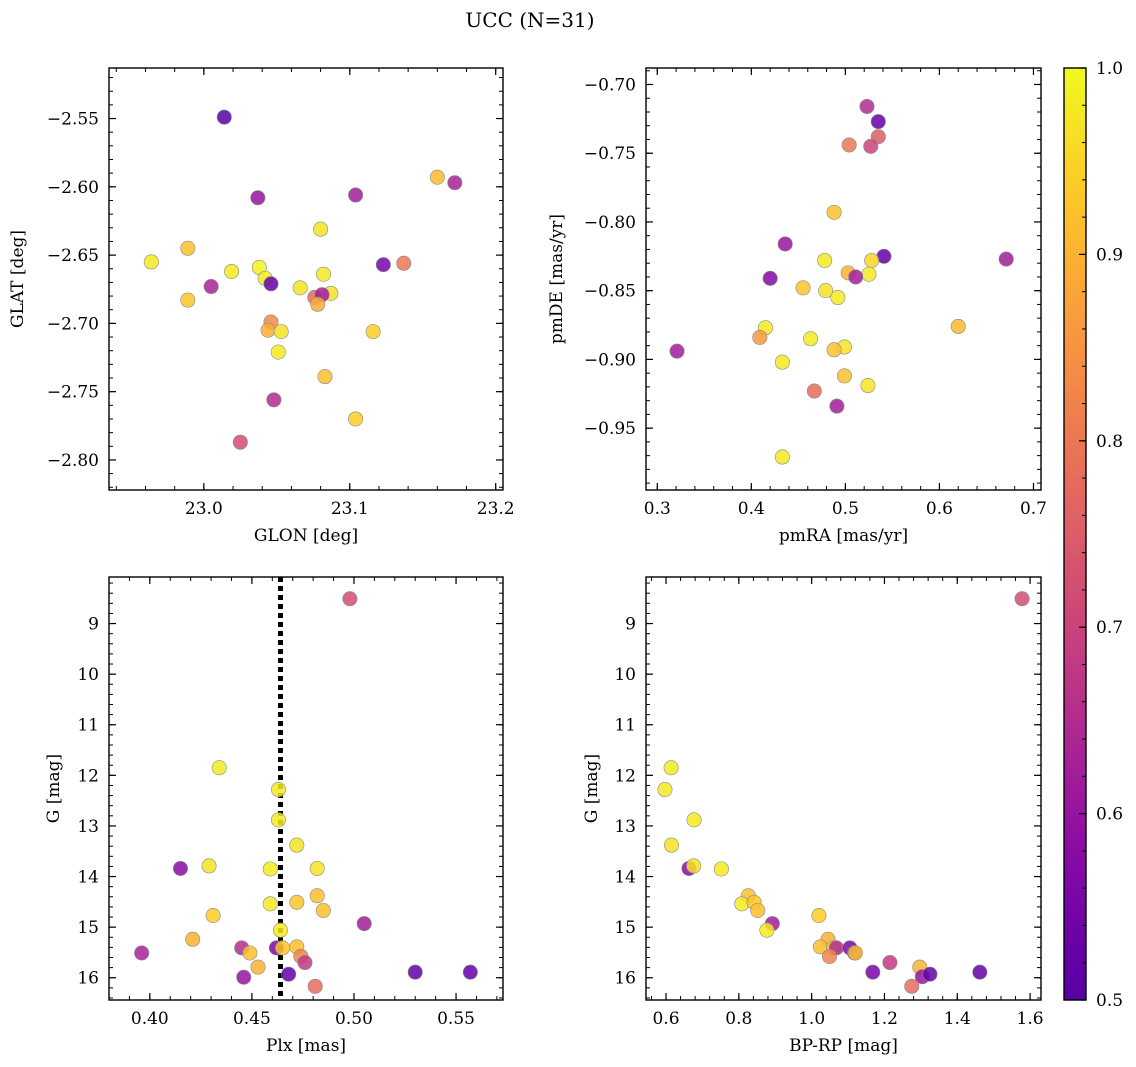  I want to click on y-tick-label: 10, so click(88, 675).